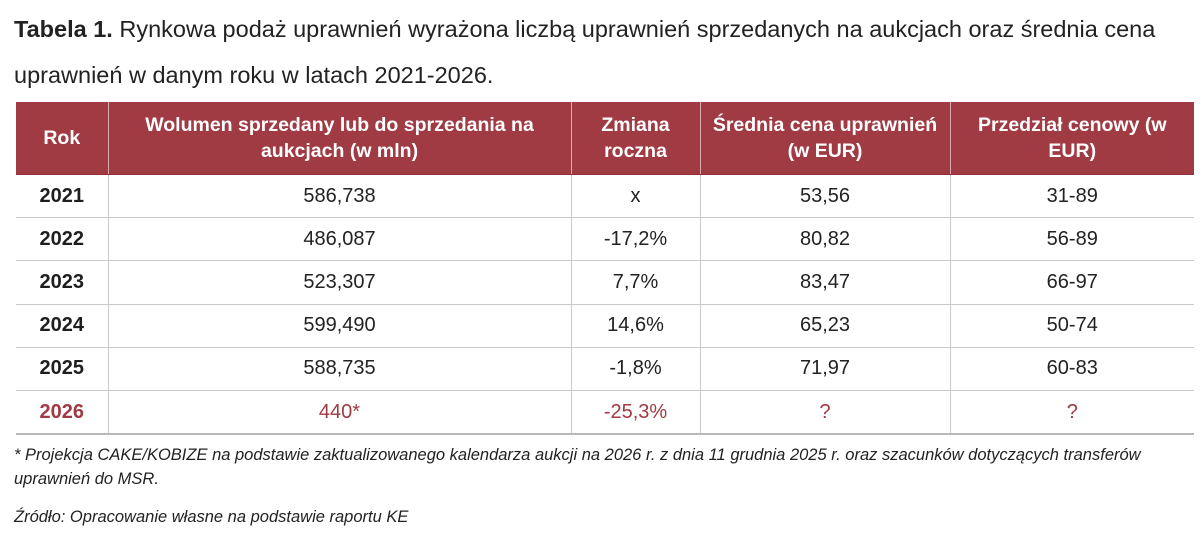 Image resolution: width=1200 pixels, height=533 pixels. Describe the element at coordinates (1071, 282) in the screenshot. I see `cell-price-range: 66-97` at that location.